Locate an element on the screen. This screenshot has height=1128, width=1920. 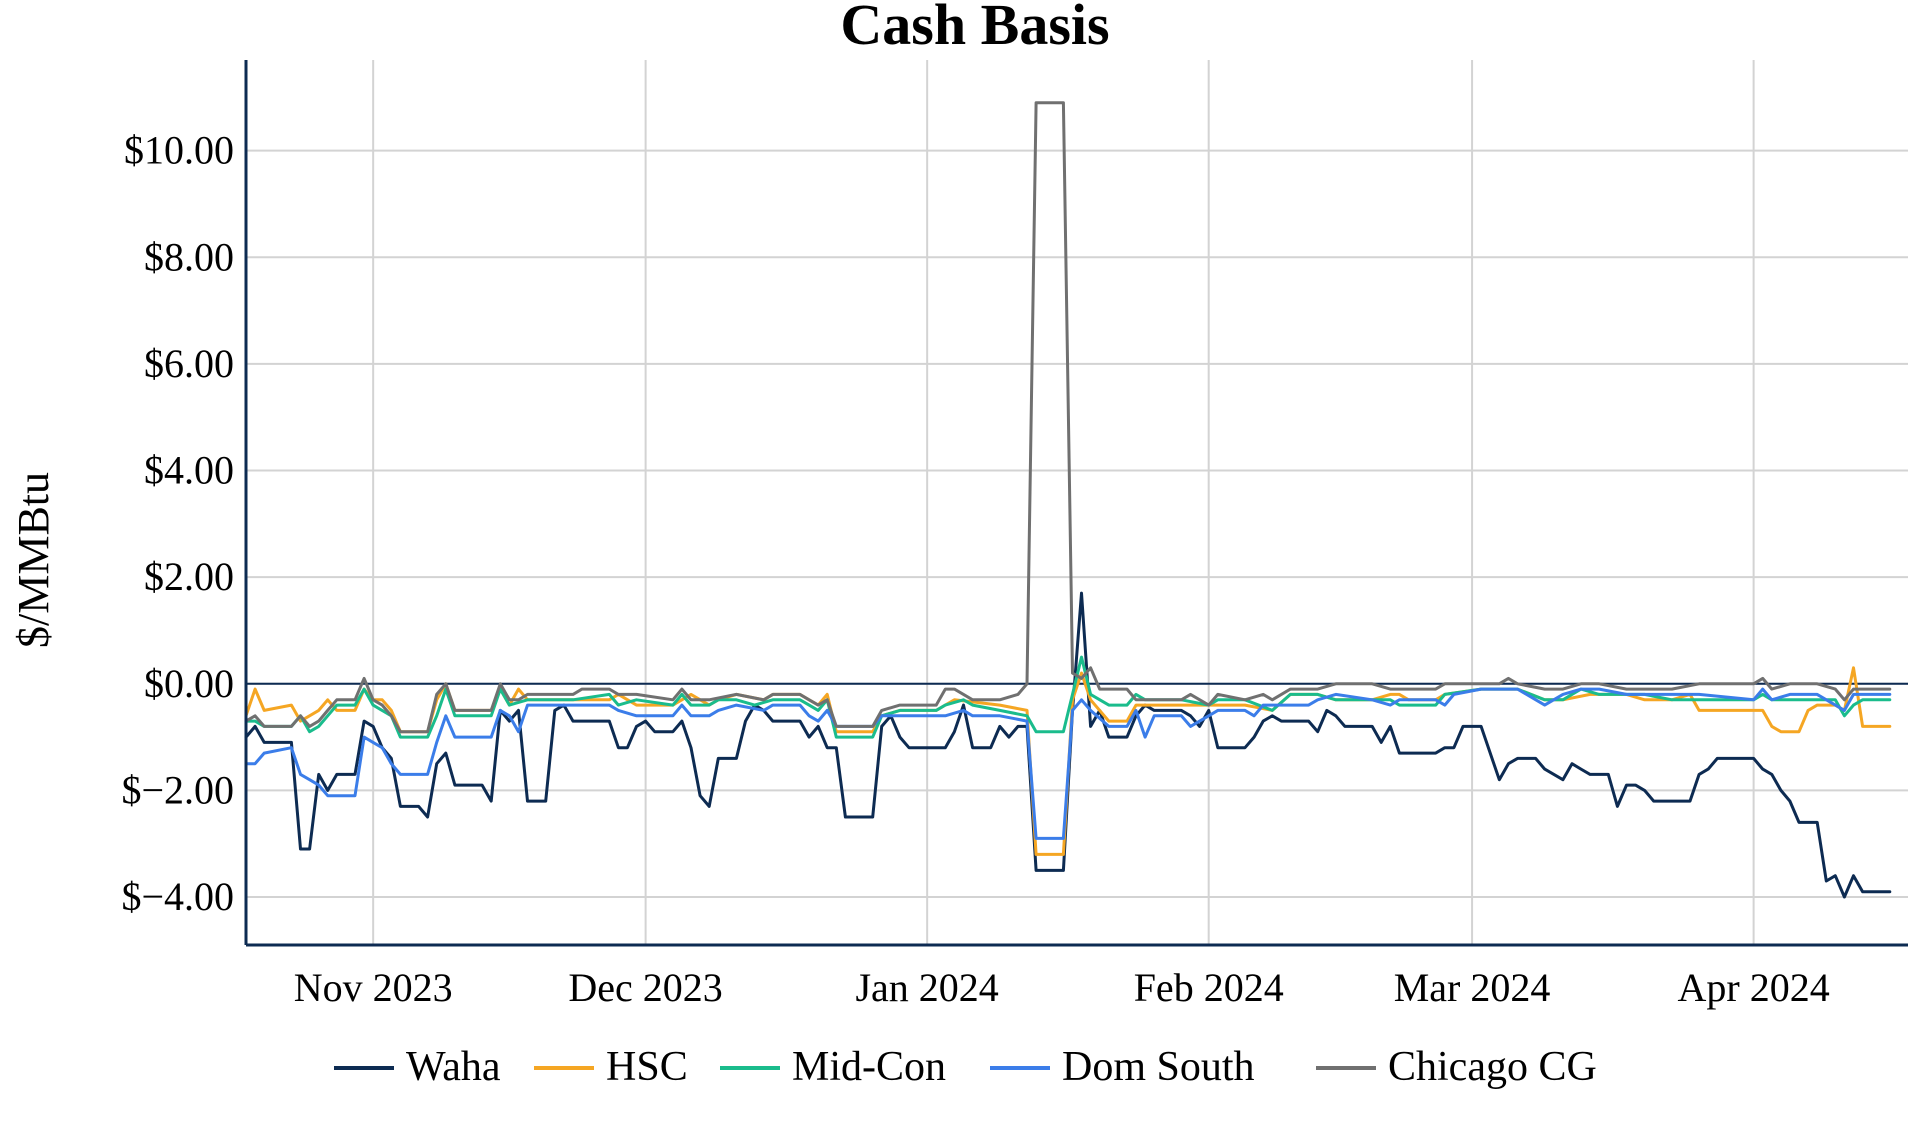
legend: Waha HSC Mid-Con Dom South Chicago CG is located at coordinates (965, 1067).